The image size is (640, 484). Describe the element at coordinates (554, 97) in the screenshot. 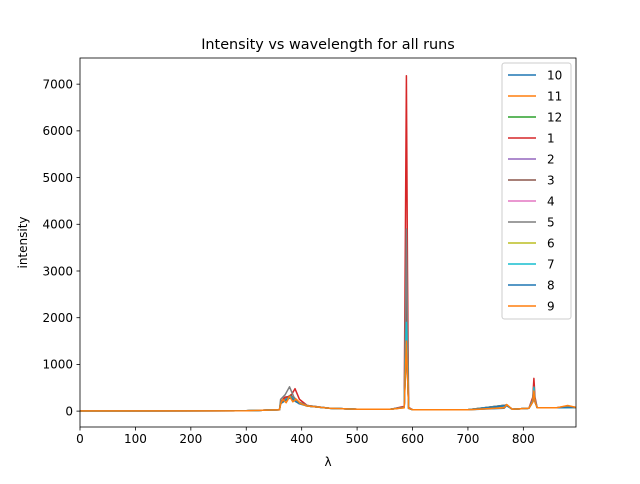

I see `legend-label: 11` at that location.